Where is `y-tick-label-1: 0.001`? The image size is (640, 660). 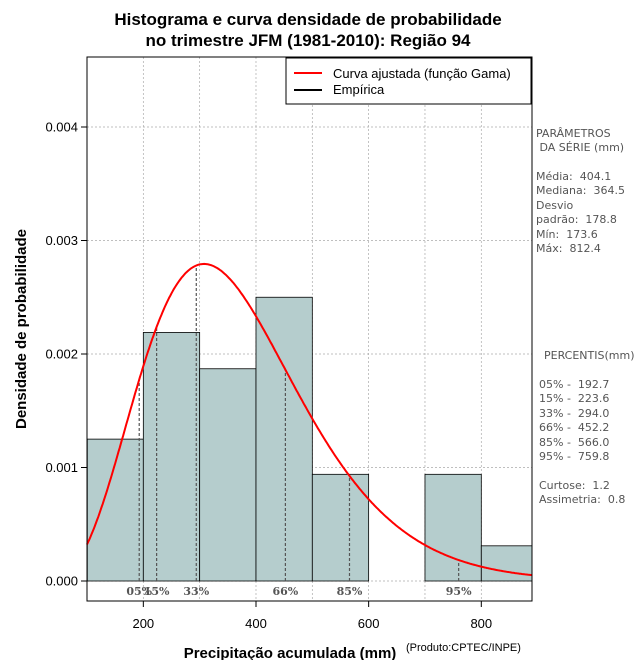 y-tick-label-1: 0.001 is located at coordinates (61, 467).